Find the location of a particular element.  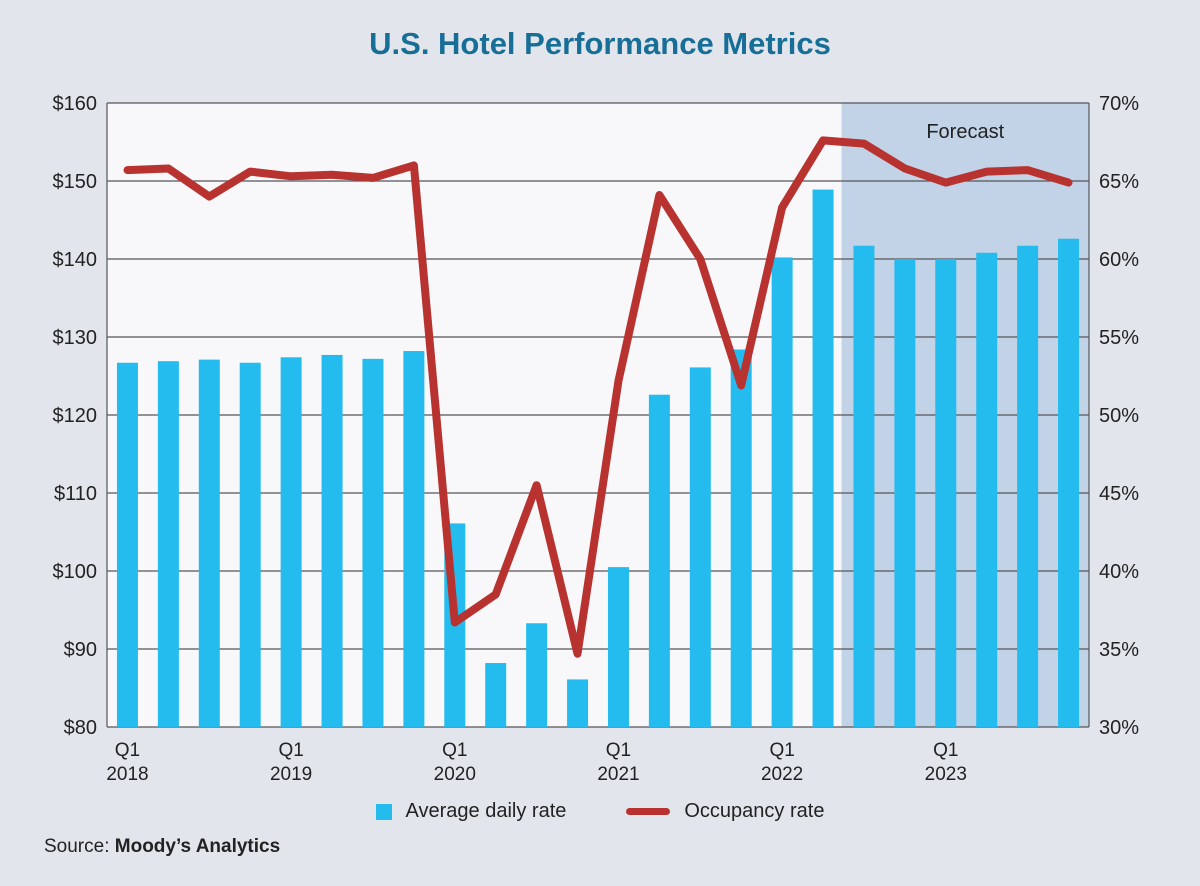

legend: Average daily rate Occupancy rate is located at coordinates (600, 811).